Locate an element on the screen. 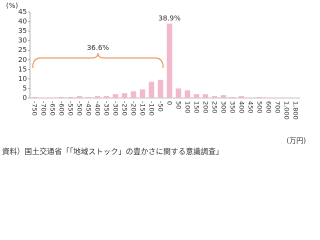 This screenshot has height=240, width=320. x-tick-label: -500 is located at coordinates (80, 108).